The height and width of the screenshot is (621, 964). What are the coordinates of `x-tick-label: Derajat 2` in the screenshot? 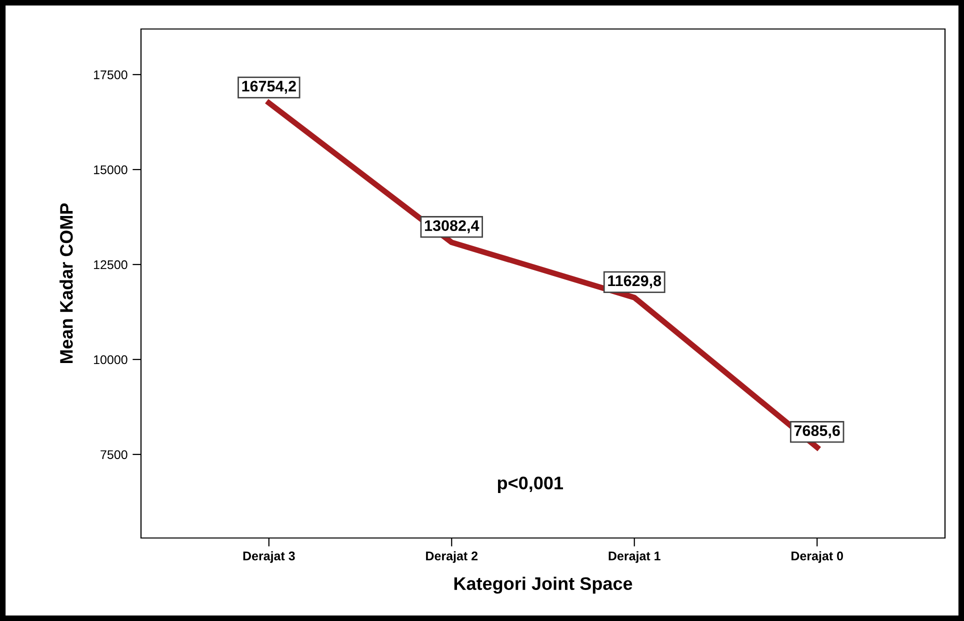 It's located at (452, 557).